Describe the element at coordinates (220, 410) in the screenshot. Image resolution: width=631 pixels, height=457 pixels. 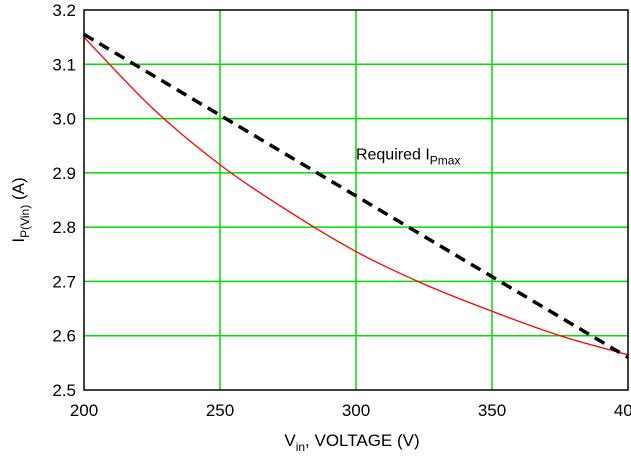
I see `x-tick-label: 250` at that location.